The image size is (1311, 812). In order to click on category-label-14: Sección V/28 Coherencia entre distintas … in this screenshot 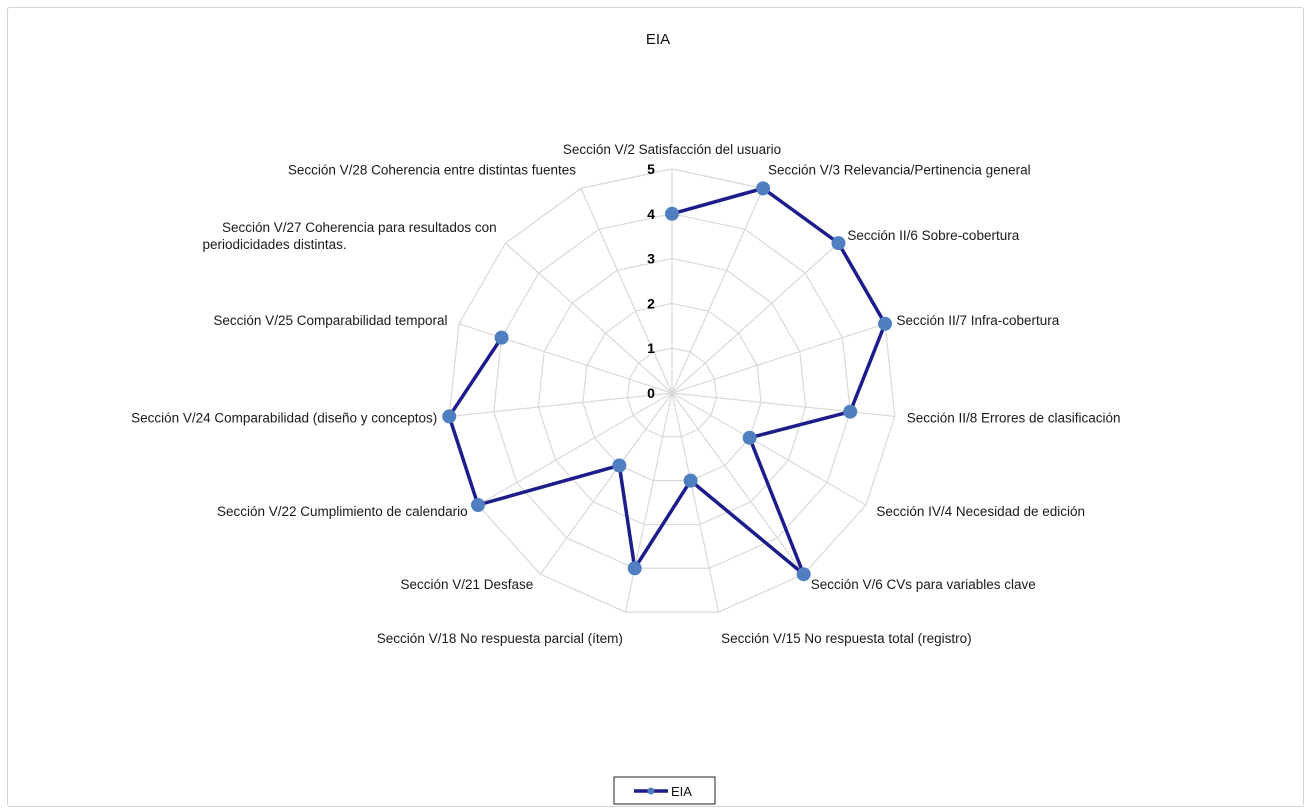, I will do `click(432, 169)`.